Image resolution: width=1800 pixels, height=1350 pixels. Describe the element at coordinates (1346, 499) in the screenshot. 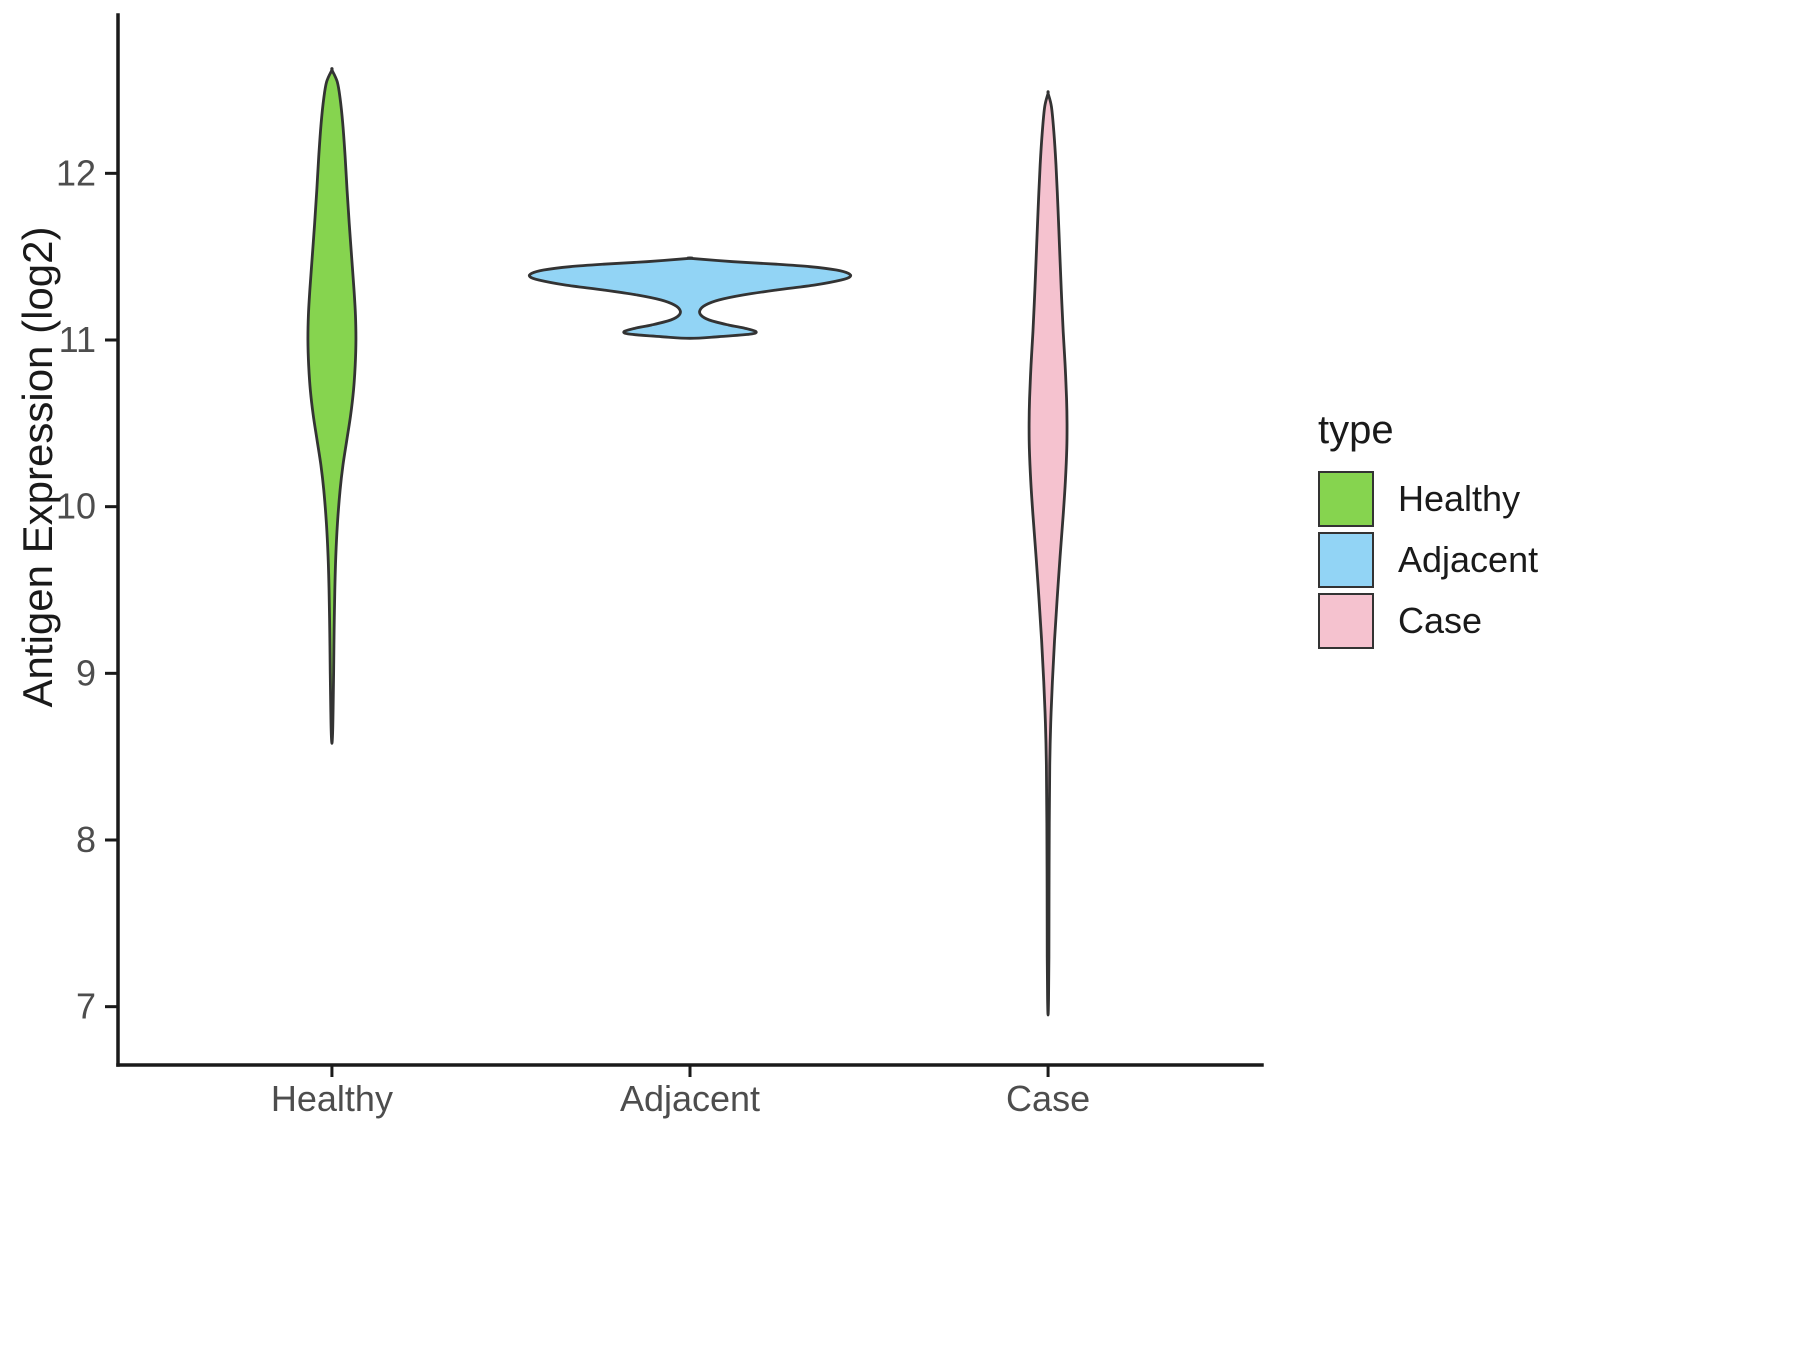

I see `legend-swatch-healthy` at that location.